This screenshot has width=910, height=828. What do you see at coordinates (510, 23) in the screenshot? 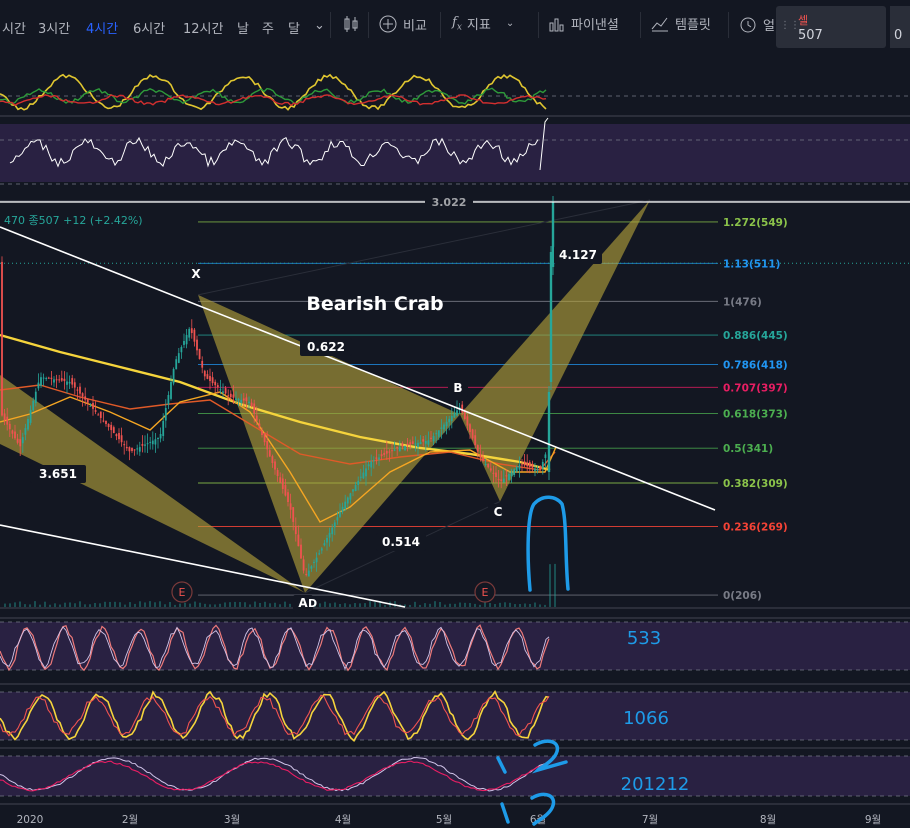
I see `chevron-down-icon: ⌄` at bounding box center [510, 23].